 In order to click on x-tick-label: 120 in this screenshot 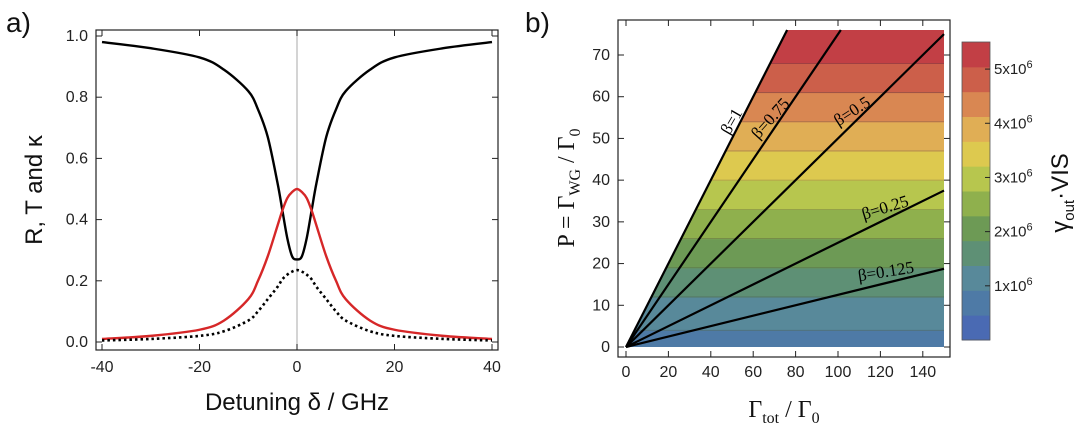, I will do `click(880, 372)`.